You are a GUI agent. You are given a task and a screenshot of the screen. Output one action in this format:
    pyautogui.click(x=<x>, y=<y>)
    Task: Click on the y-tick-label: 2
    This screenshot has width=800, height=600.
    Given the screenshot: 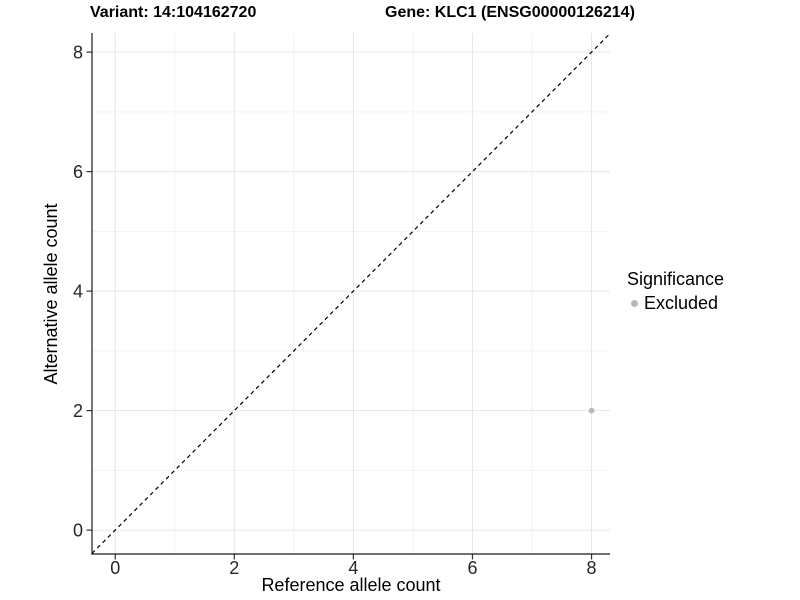 What is the action you would take?
    pyautogui.click(x=78, y=411)
    